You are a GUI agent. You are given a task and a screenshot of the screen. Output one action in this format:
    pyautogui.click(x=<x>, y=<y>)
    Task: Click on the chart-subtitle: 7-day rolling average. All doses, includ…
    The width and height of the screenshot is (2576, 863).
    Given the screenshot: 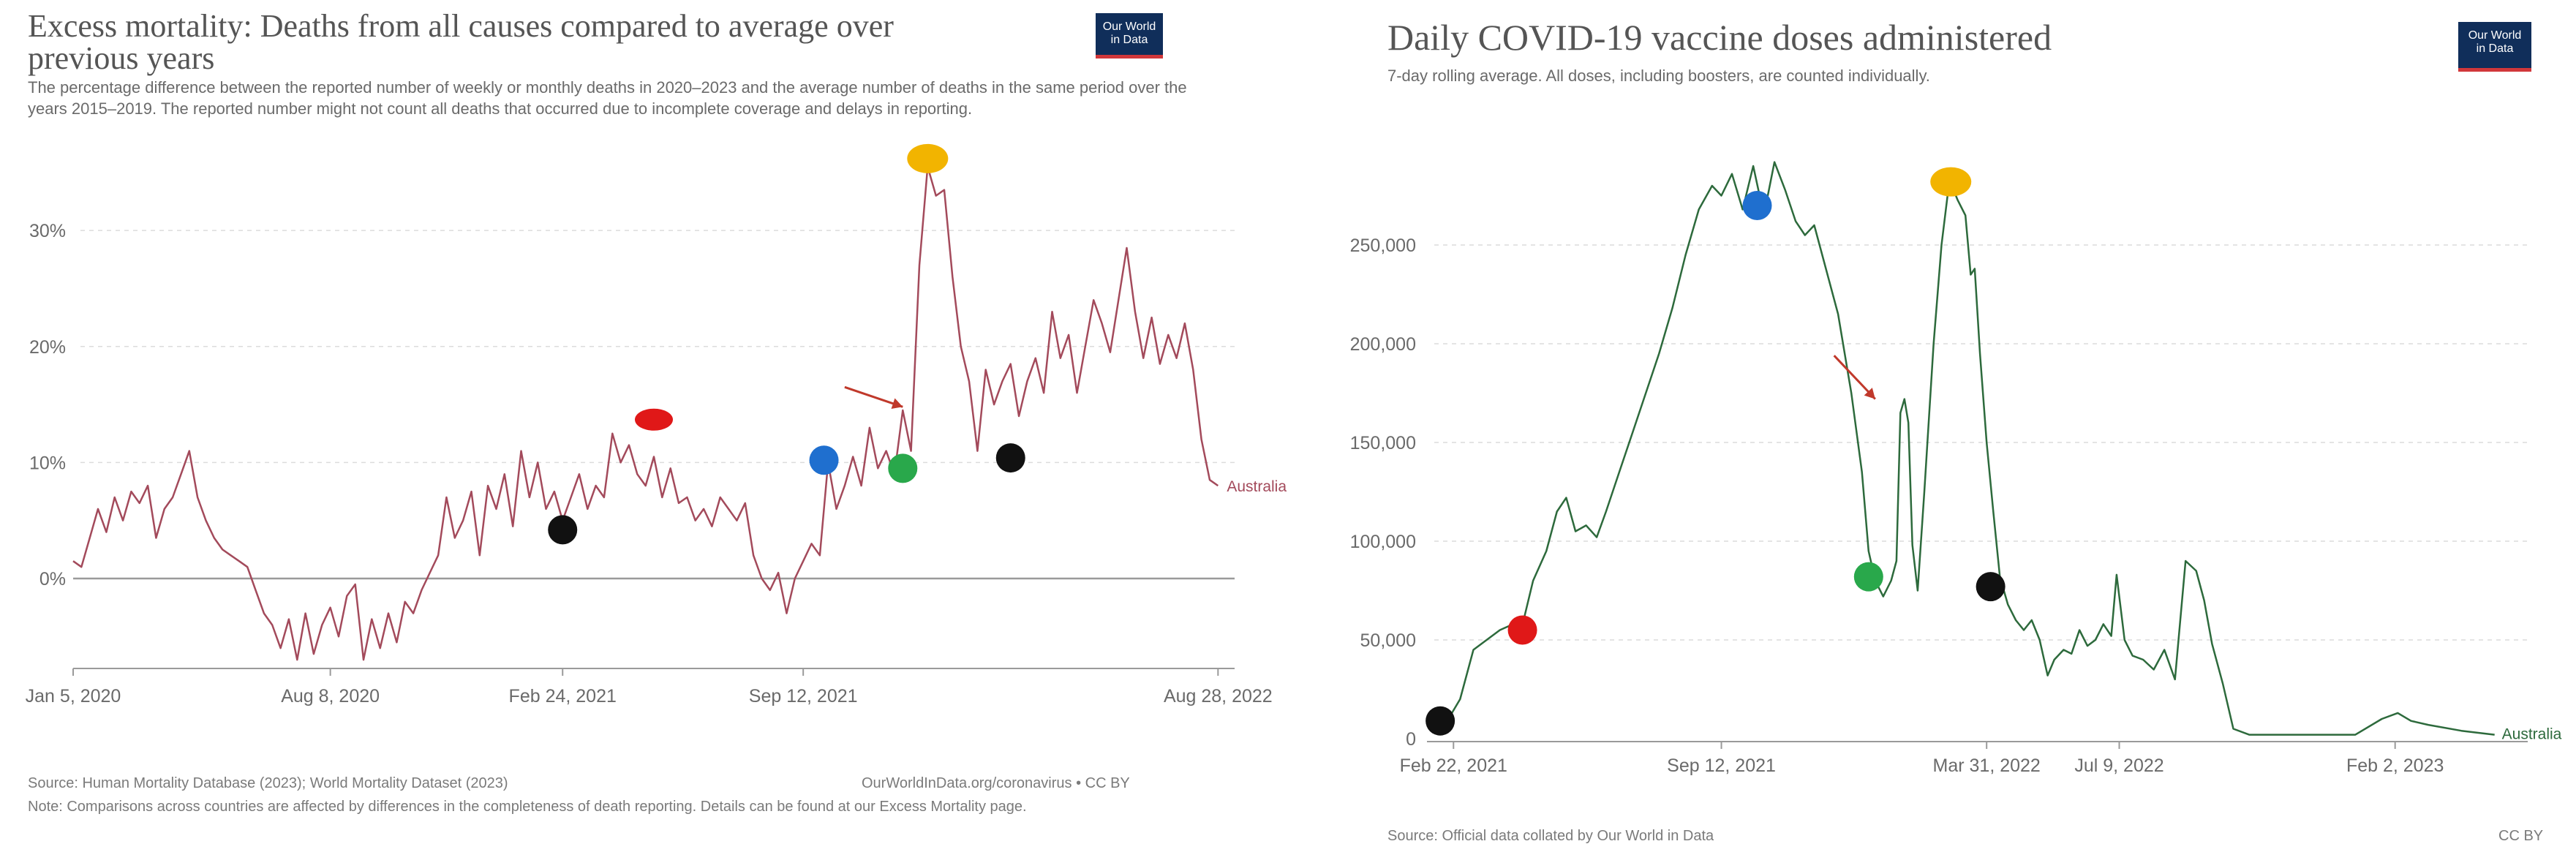 What is the action you would take?
    pyautogui.click(x=1658, y=76)
    